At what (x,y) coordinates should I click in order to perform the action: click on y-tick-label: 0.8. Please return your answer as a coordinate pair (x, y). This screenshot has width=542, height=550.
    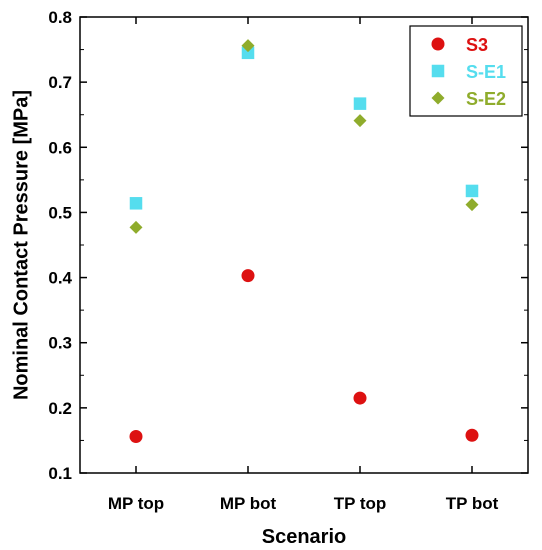
    Looking at the image, I should click on (60, 17).